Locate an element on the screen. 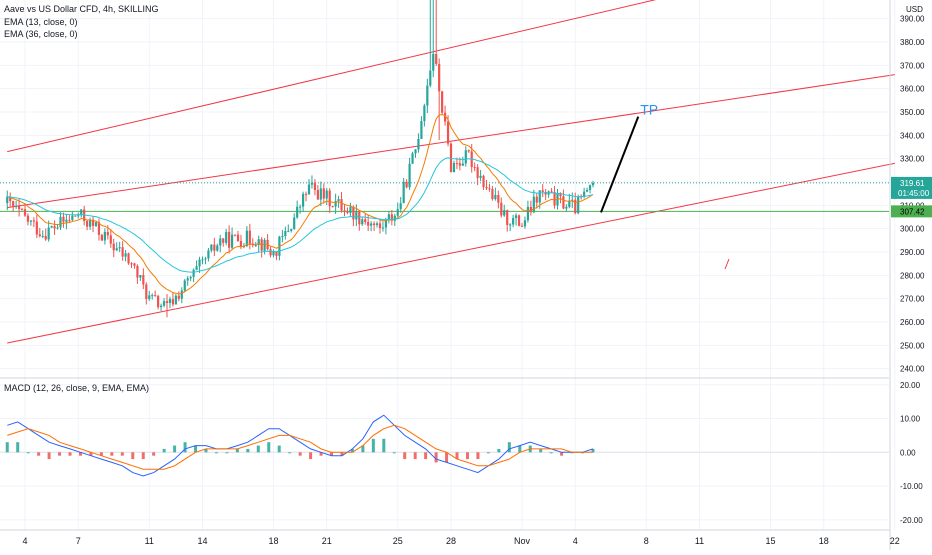 This screenshot has width=932, height=555. ema-fast-legend: EMA (13, close, 0) is located at coordinates (41, 22).